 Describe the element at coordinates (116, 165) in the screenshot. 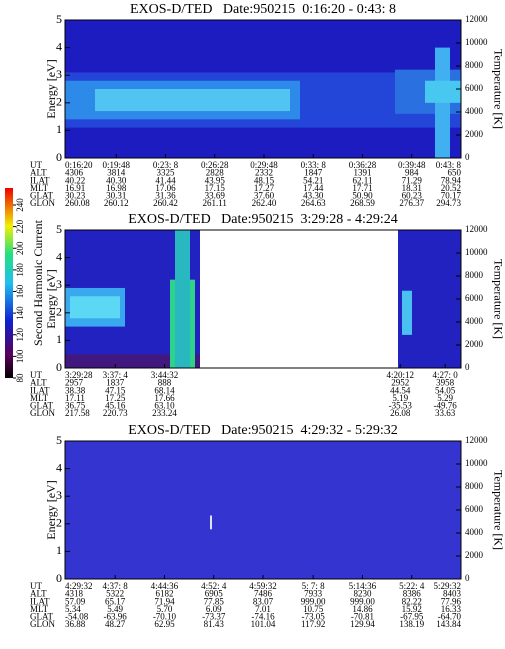

I see `table-cell: 0:19:48` at that location.